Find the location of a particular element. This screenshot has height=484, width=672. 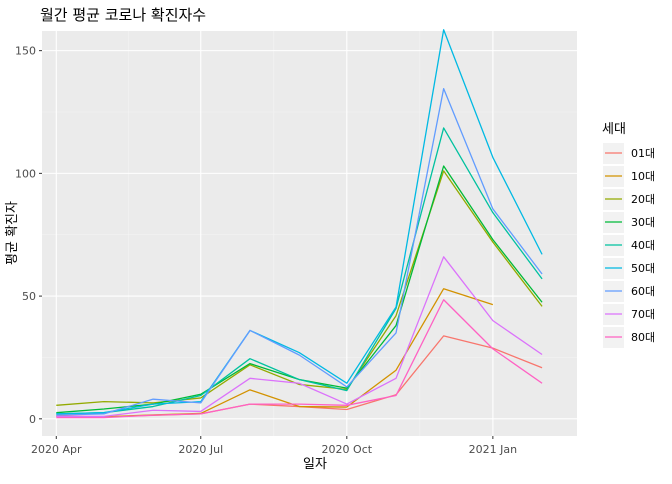

x-tick-label: 2021 Jan is located at coordinates (493, 449).